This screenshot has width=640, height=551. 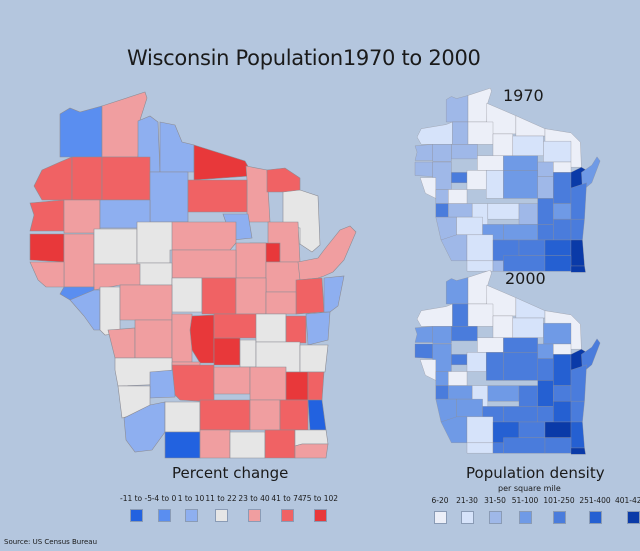 I want to click on legend-item: 21-30, so click(x=467, y=510).